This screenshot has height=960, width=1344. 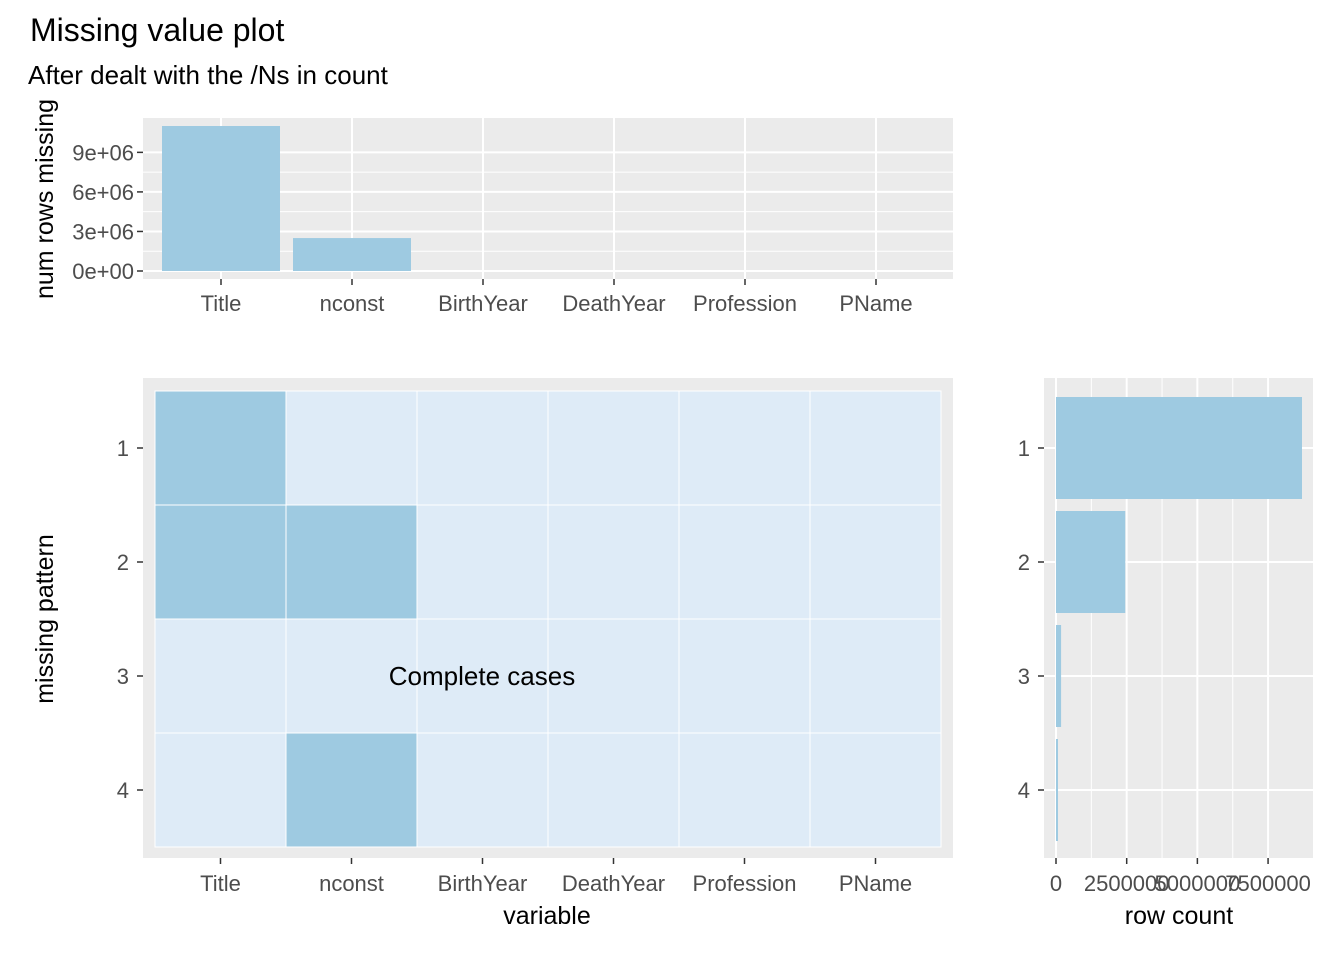 What do you see at coordinates (875, 562) in the screenshot?
I see `heatmap-tile-2-PName` at bounding box center [875, 562].